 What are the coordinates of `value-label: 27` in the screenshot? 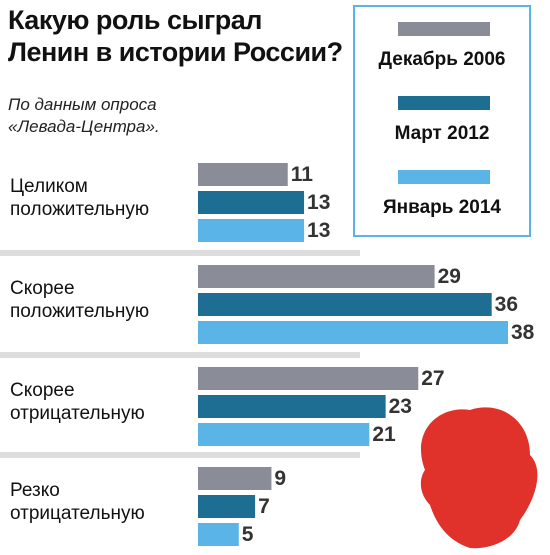 It's located at (432, 378).